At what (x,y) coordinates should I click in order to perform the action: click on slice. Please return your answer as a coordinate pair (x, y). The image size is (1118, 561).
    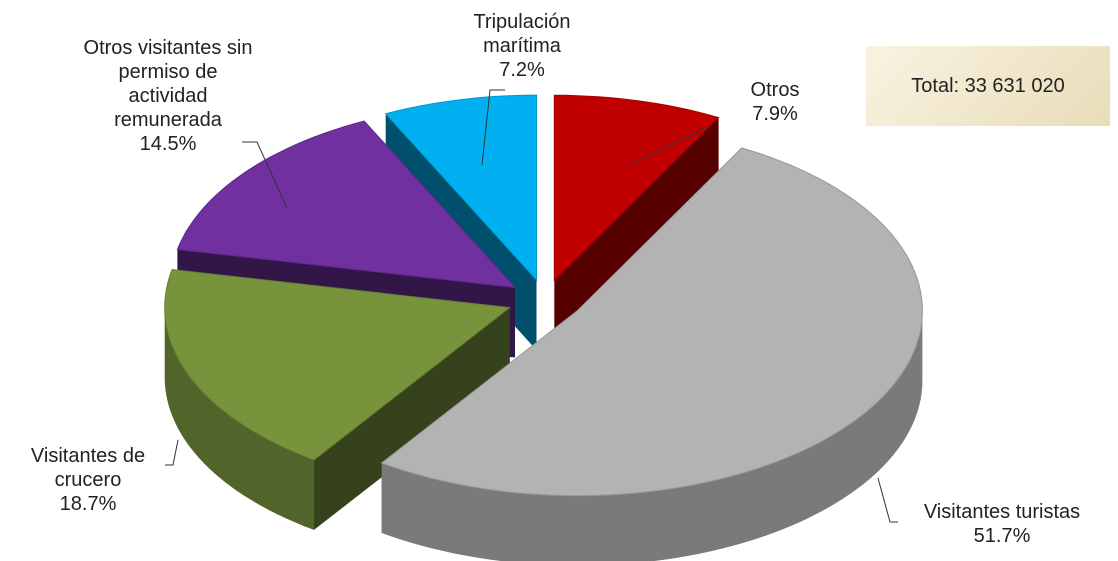
    Looking at the image, I should click on (337, 399).